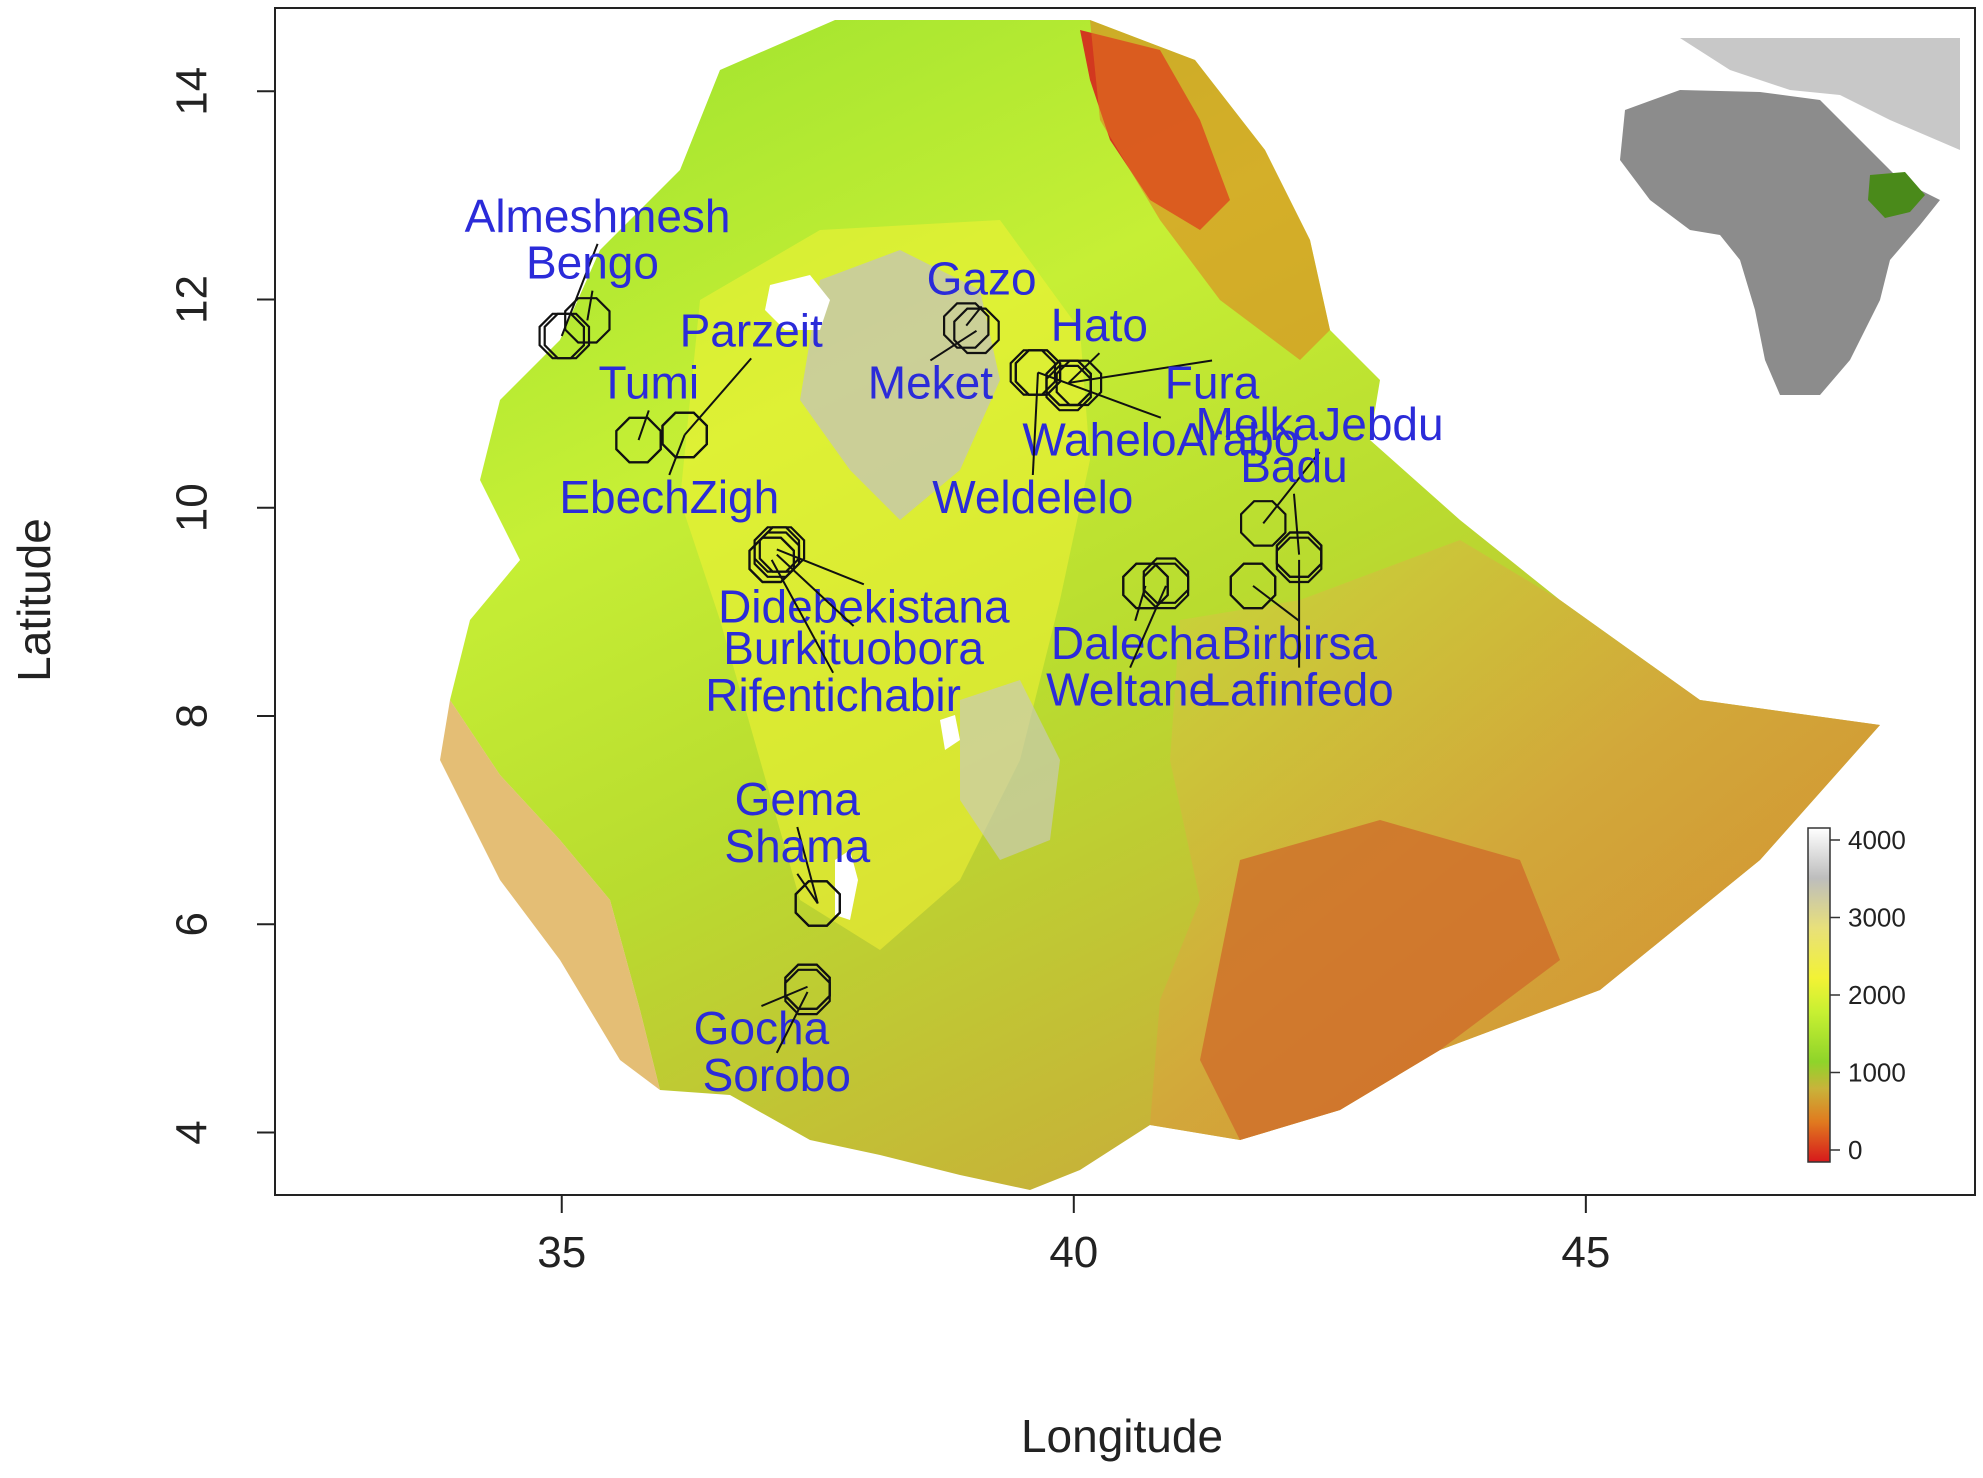 Image resolution: width=1983 pixels, height=1478 pixels. I want to click on legend-tick-label: 2000, so click(1877, 995).